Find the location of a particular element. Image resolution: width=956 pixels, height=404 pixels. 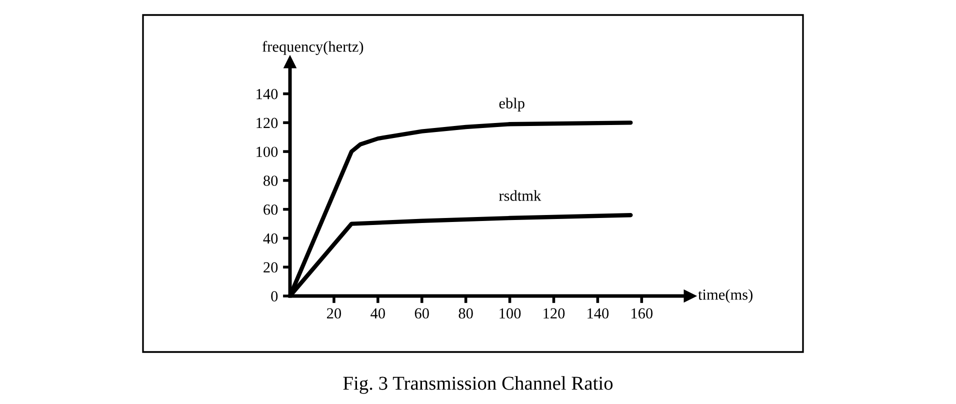

y-tick-label: 60 is located at coordinates (271, 209).